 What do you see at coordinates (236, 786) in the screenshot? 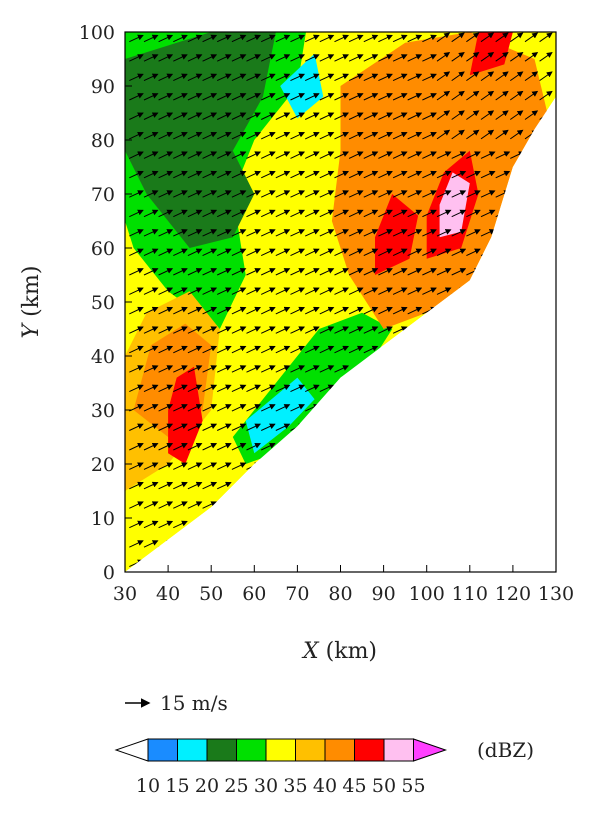
I see `colorbar-label: 25` at bounding box center [236, 786].